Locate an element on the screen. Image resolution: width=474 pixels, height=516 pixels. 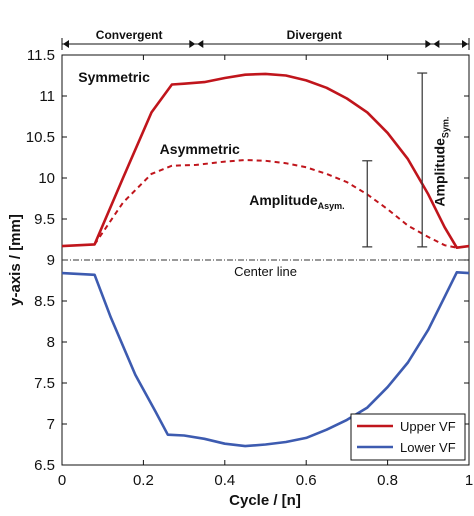
x-tick-label: 0.8 is located at coordinates (387, 480).